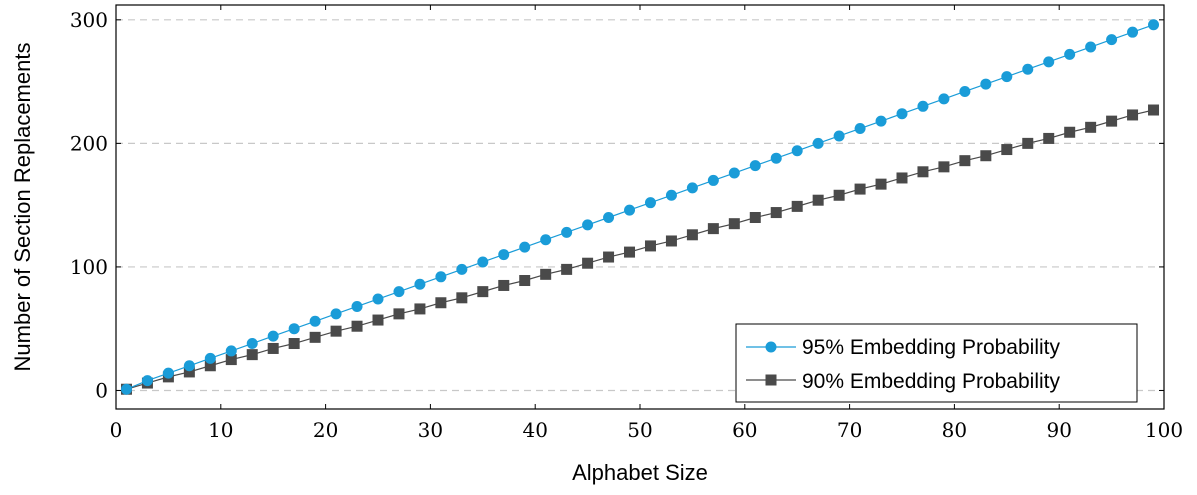 The height and width of the screenshot is (495, 1197). I want to click on x-tick-label: 0, so click(116, 430).